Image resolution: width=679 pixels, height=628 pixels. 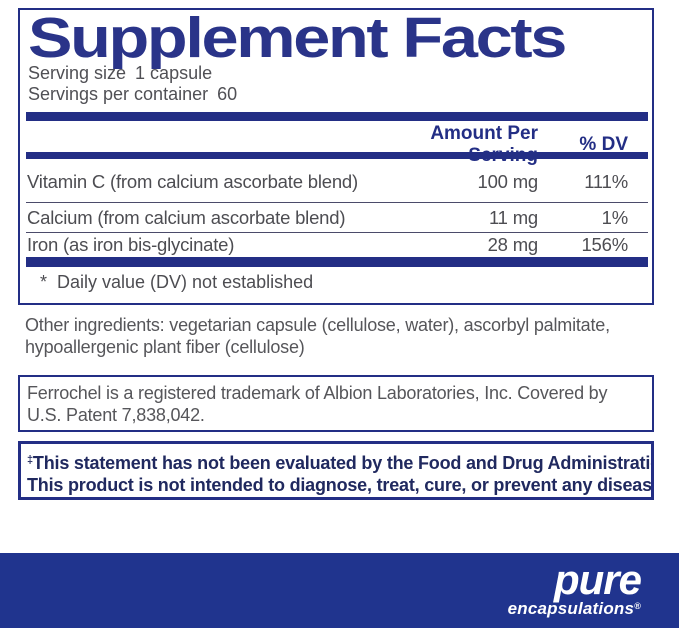 What do you see at coordinates (637, 606) in the screenshot?
I see `registered-trademark-icon: ®` at bounding box center [637, 606].